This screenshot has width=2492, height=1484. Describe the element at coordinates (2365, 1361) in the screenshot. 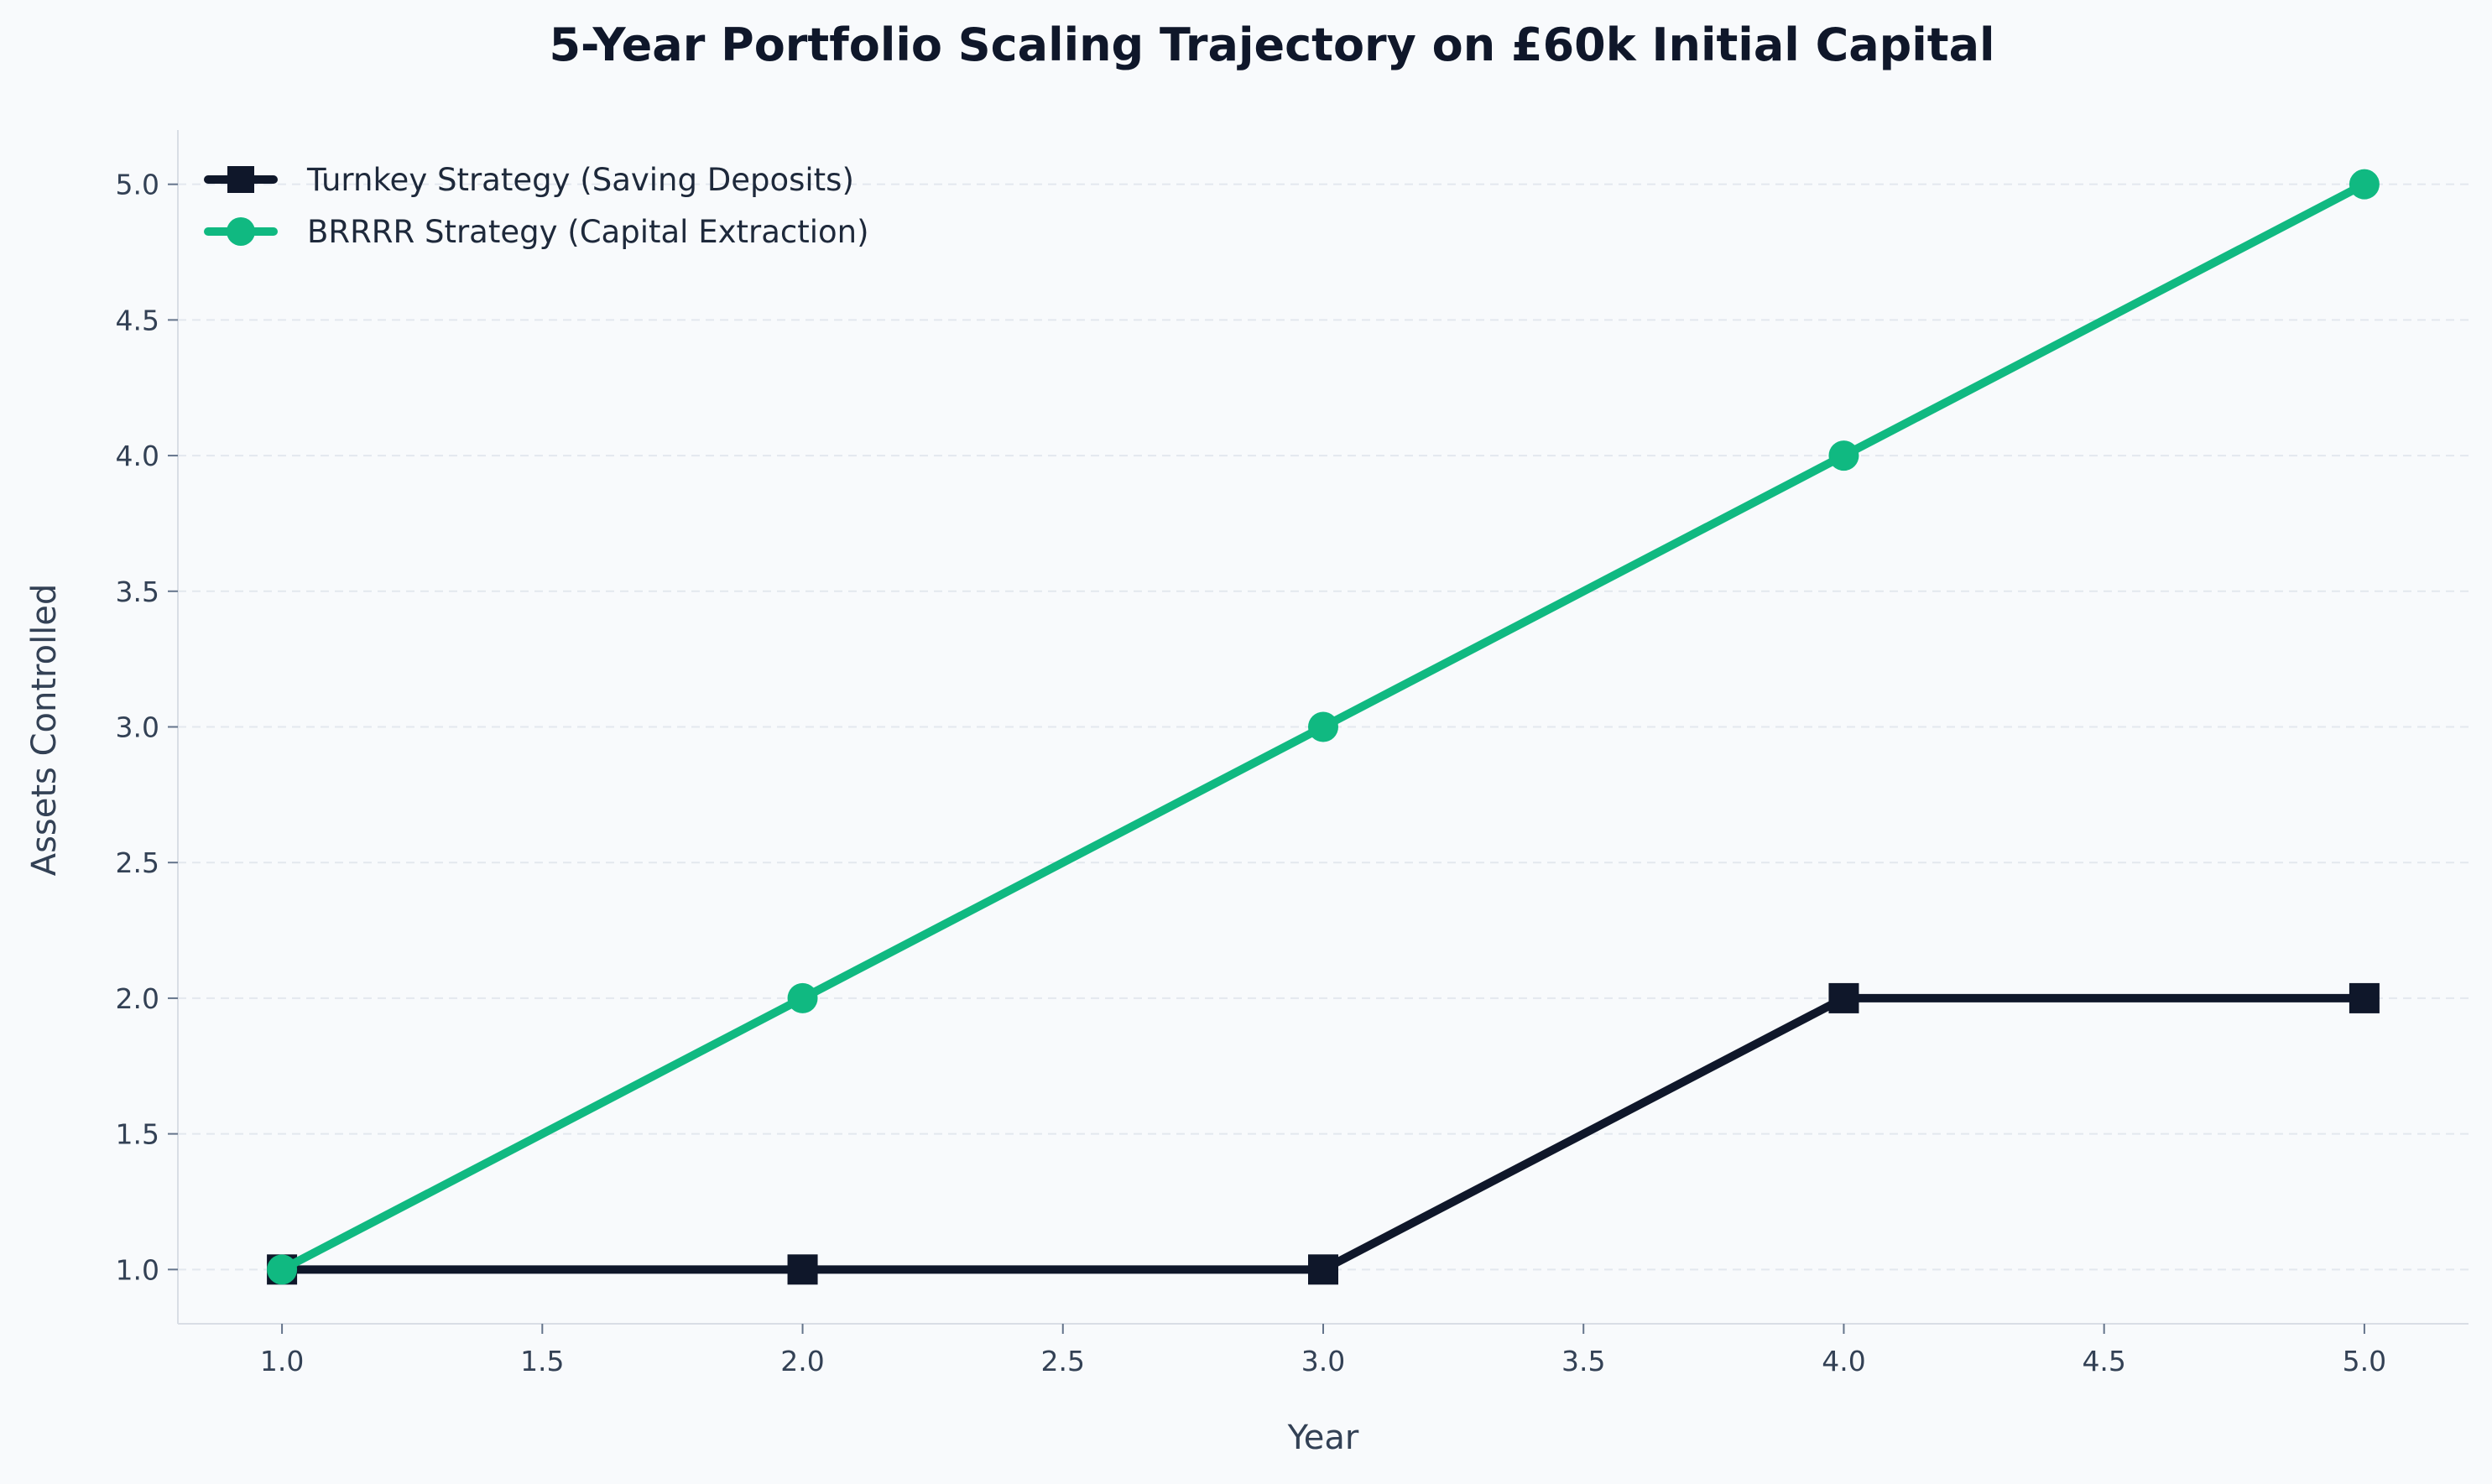

I see `x-tick-label: 5.0` at that location.